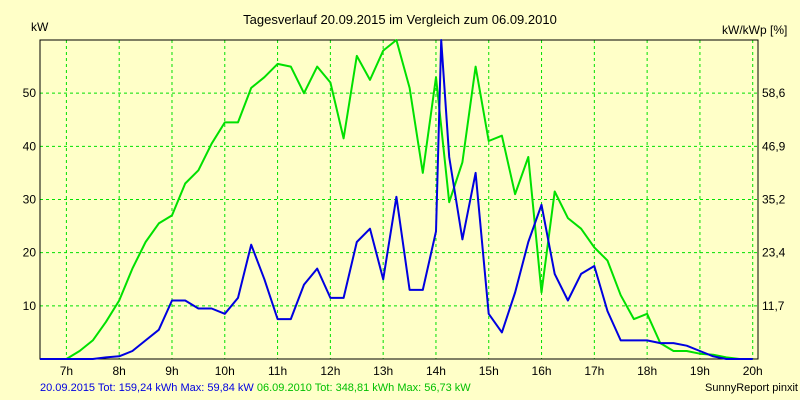  I want to click on y-tick-label: 30, so click(30, 200).